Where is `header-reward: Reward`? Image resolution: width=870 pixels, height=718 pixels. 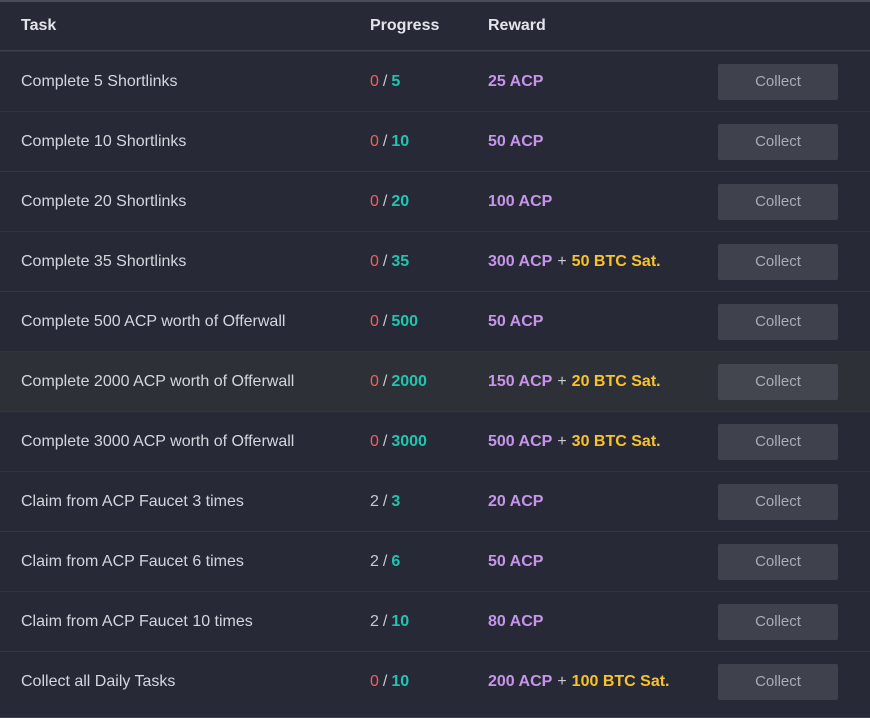
header-reward: Reward is located at coordinates (517, 25).